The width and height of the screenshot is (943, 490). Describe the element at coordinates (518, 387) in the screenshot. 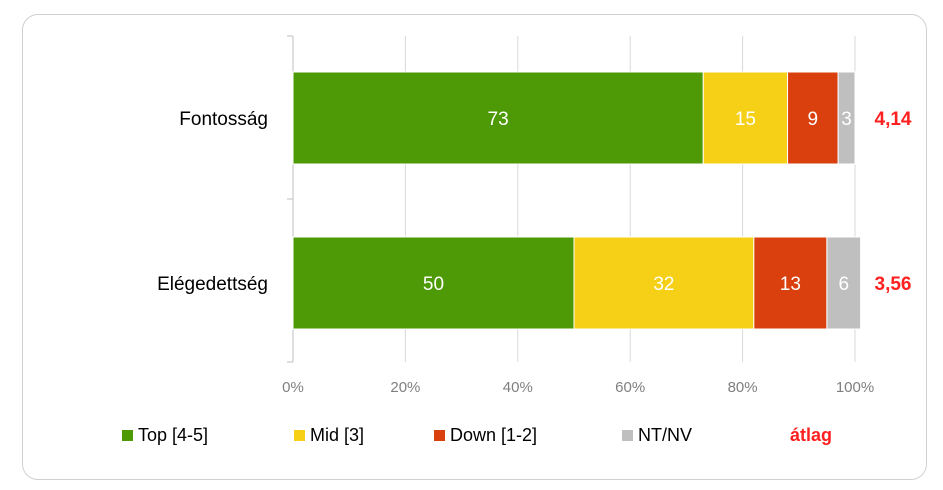

I see `x-tick-label: 40%` at that location.